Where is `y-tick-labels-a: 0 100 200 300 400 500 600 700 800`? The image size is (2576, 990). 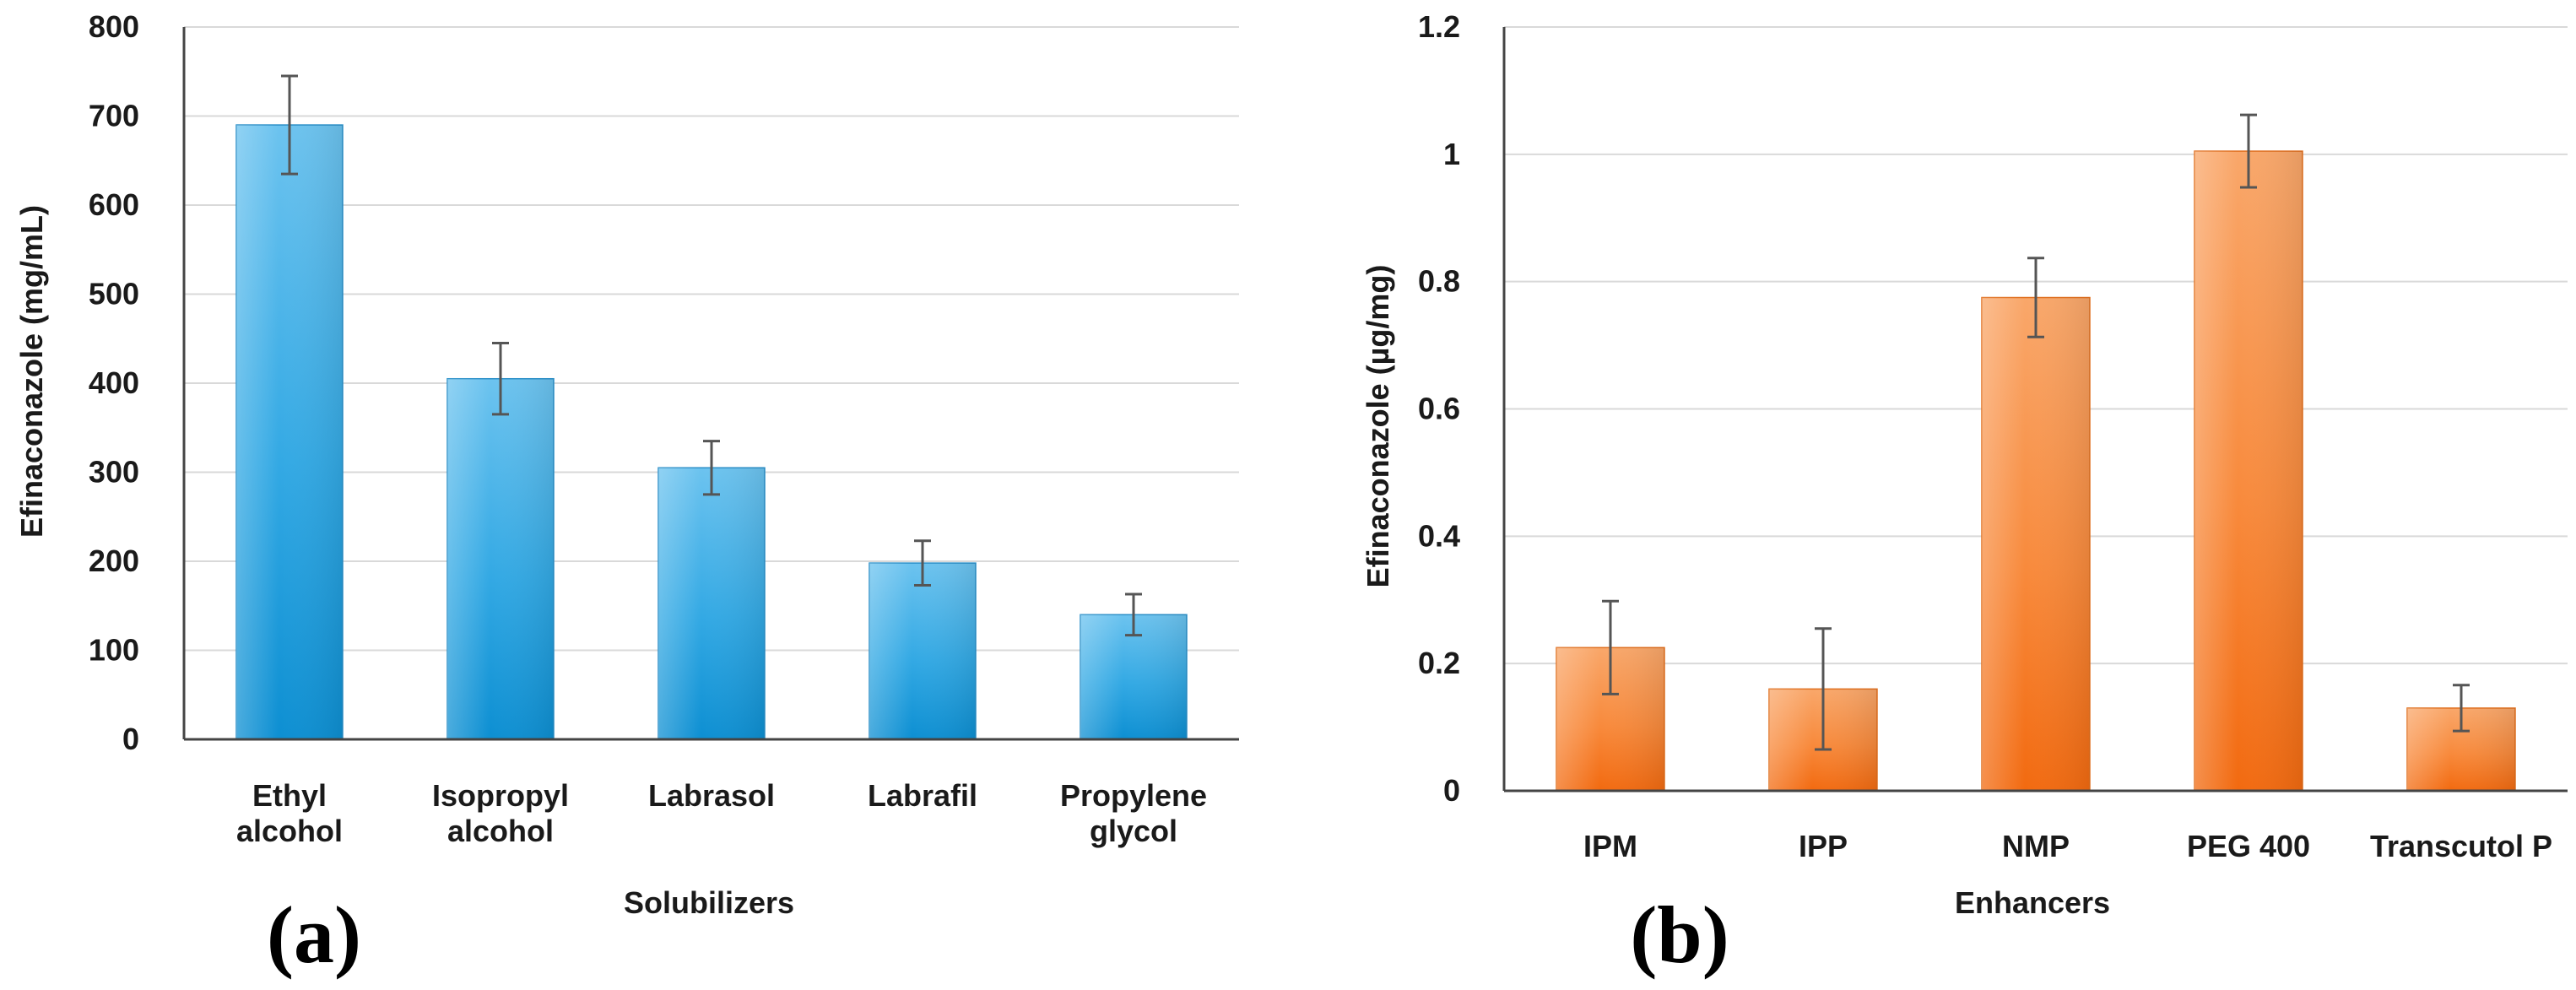
y-tick-labels-a: 0 100 200 300 400 500 600 700 800 is located at coordinates (114, 382).